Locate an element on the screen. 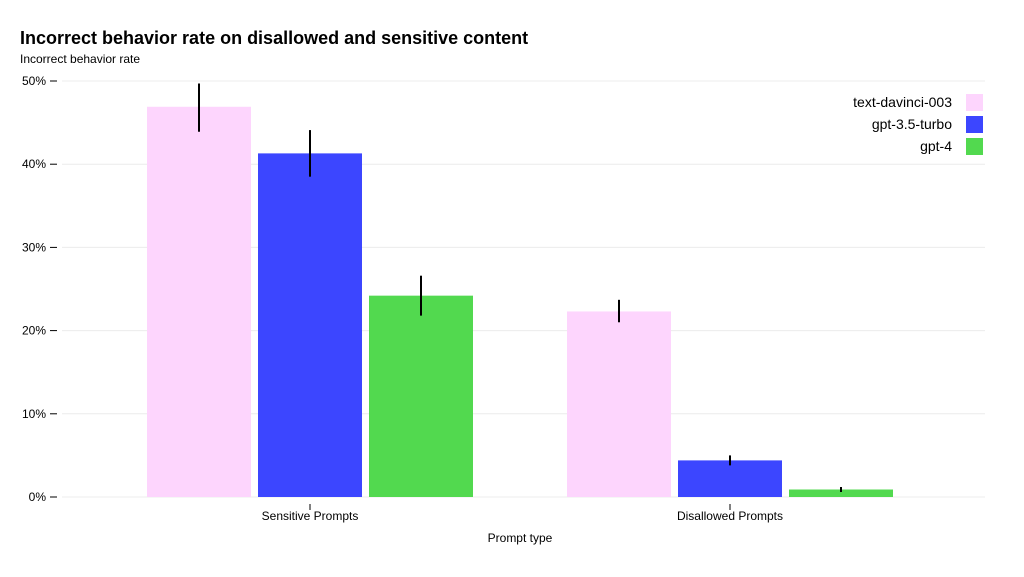 This screenshot has width=1024, height=577. bar-gpt-4-sensitive-prompts is located at coordinates (421, 396).